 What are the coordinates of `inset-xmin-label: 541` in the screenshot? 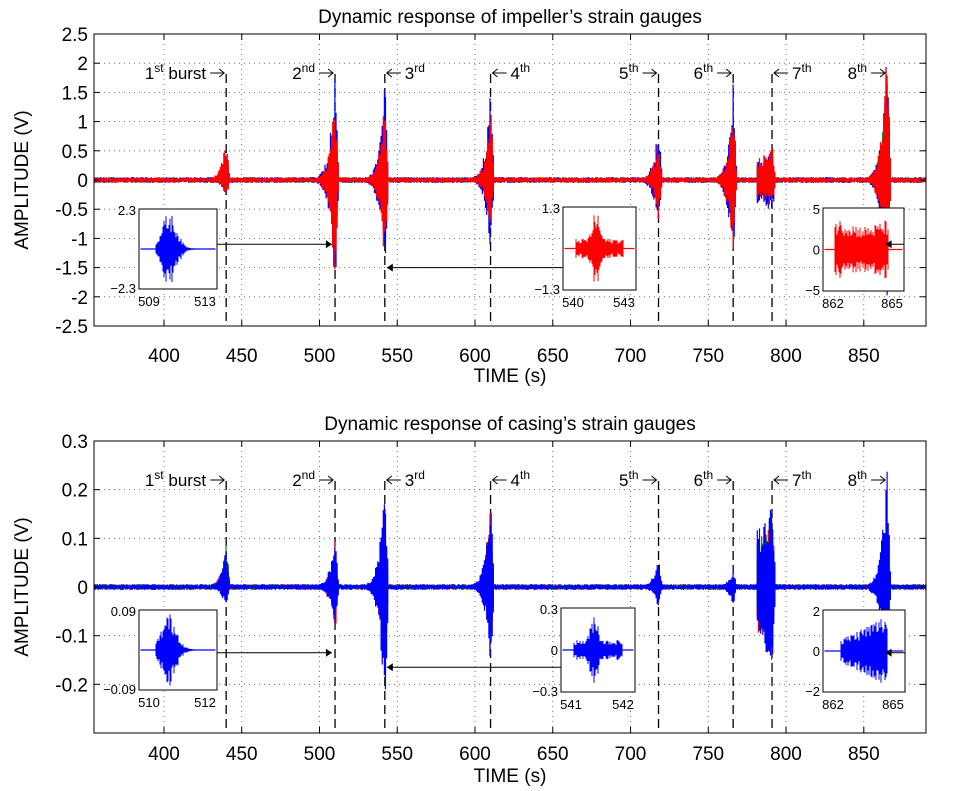 It's located at (571, 704).